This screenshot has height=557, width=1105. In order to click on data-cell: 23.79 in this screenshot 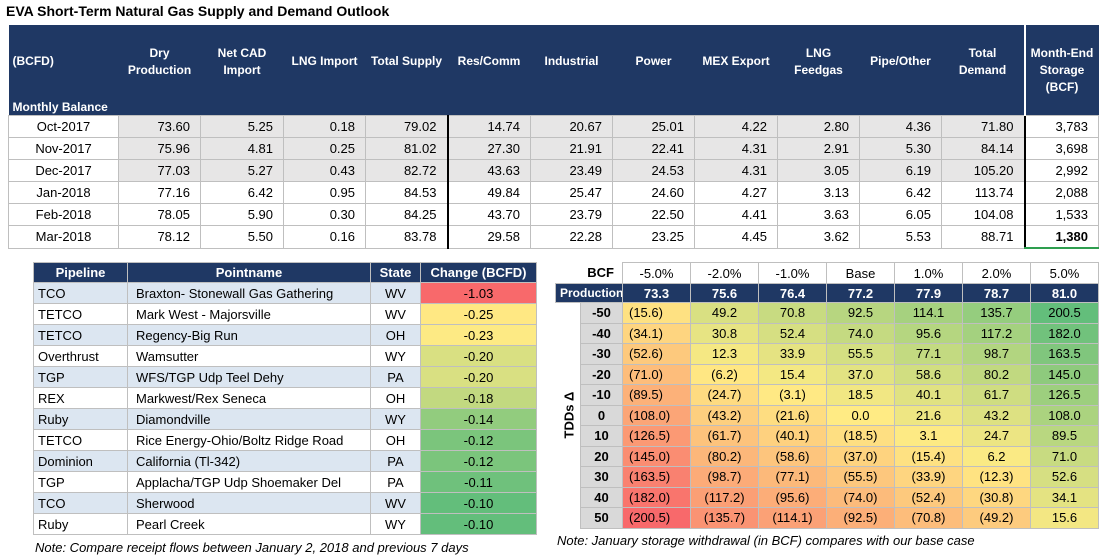, I will do `click(571, 214)`.